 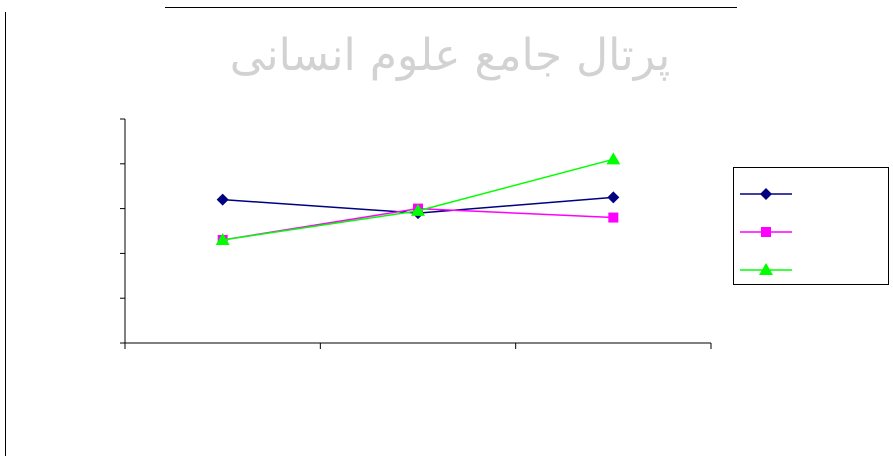 What do you see at coordinates (418, 199) in the screenshot?
I see `series-3-line` at bounding box center [418, 199].